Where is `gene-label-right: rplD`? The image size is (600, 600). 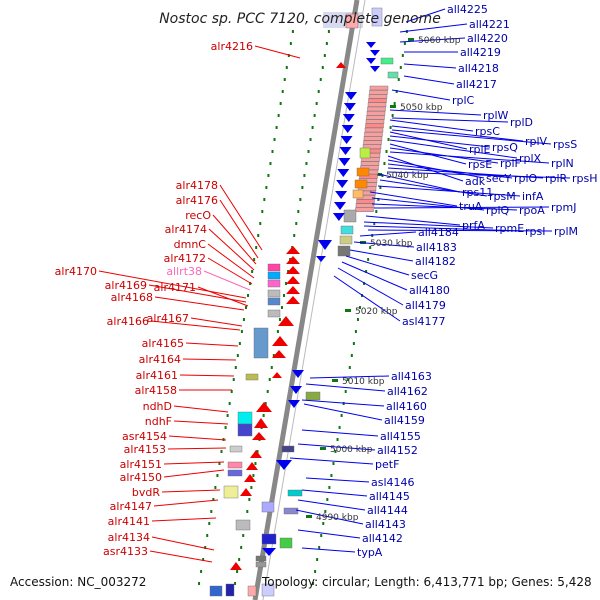 gene-label-right: rplD is located at coordinates (521, 122).